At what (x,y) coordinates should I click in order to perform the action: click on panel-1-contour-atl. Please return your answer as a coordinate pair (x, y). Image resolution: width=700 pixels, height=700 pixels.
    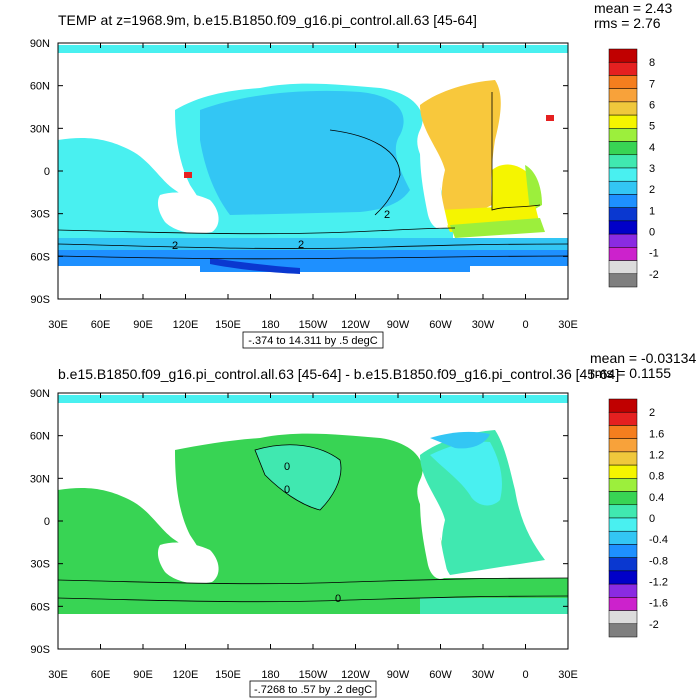
    Looking at the image, I should click on (516, 151).